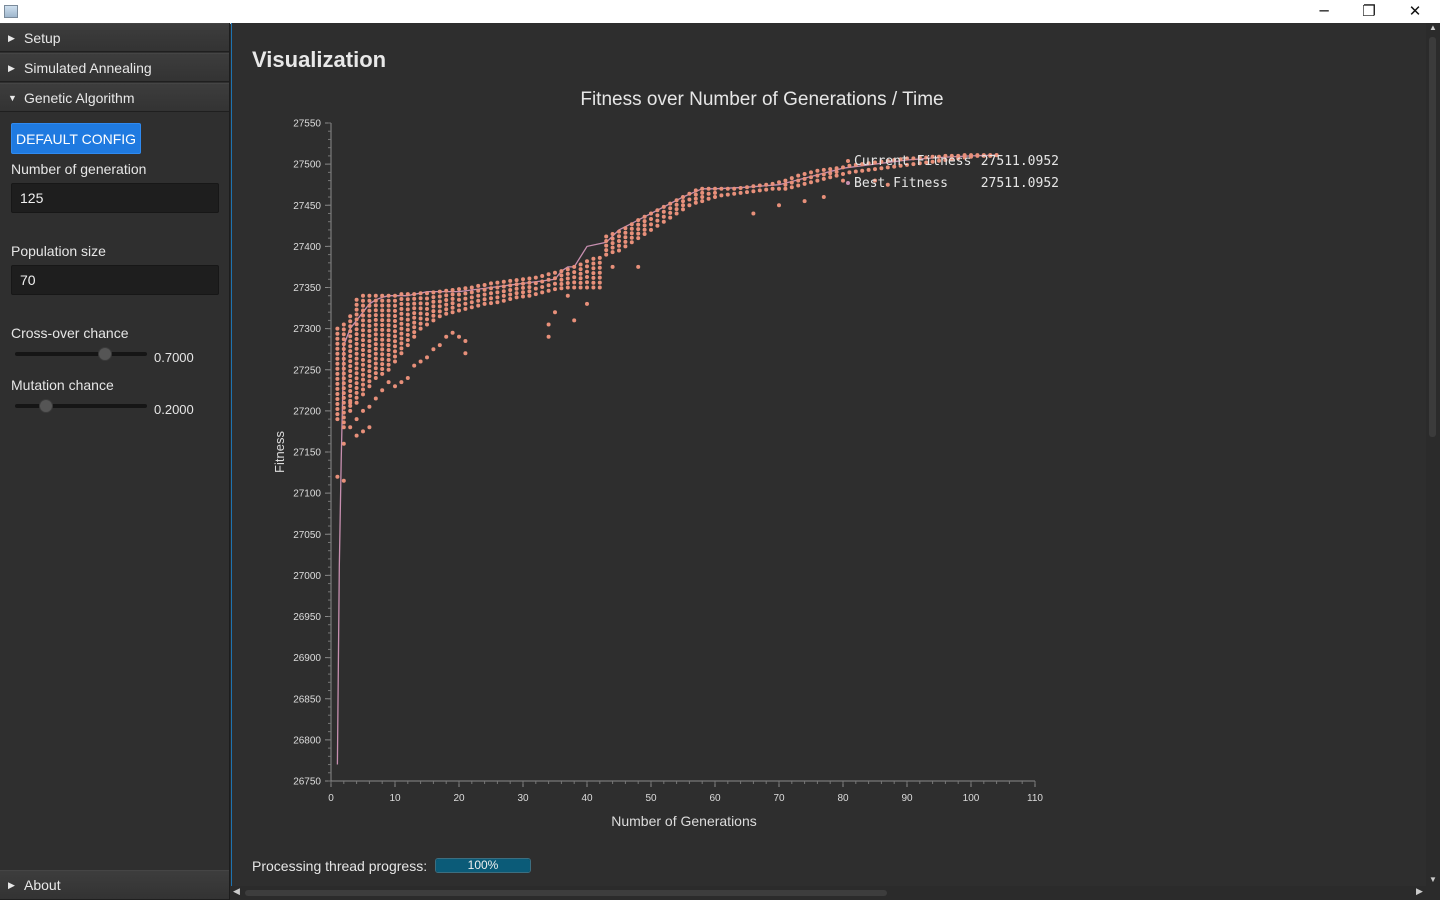  Describe the element at coordinates (236, 891) in the screenshot. I see `scroll-left-icon: ◀` at that location.